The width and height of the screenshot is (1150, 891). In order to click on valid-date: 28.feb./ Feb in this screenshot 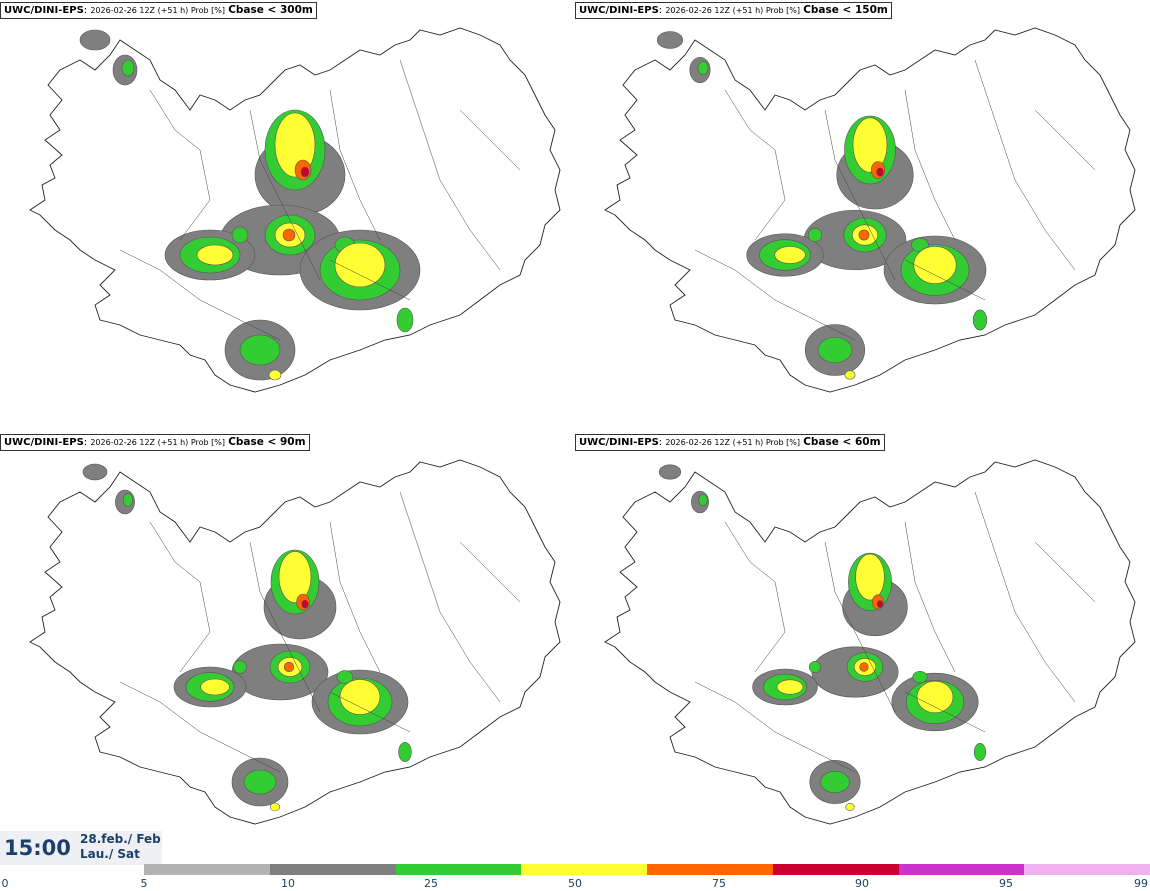, I will do `click(120, 839)`.